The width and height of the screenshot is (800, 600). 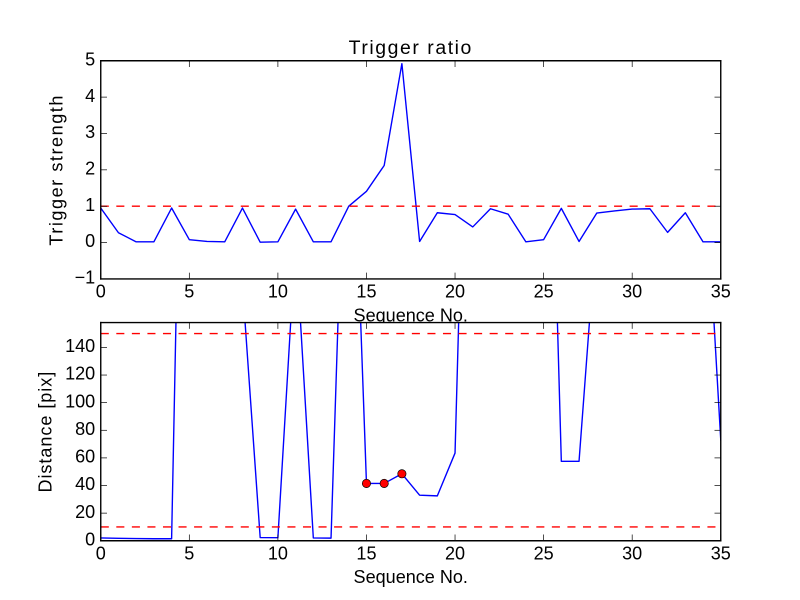 What do you see at coordinates (90, 169) in the screenshot?
I see `svg-text: 2` at bounding box center [90, 169].